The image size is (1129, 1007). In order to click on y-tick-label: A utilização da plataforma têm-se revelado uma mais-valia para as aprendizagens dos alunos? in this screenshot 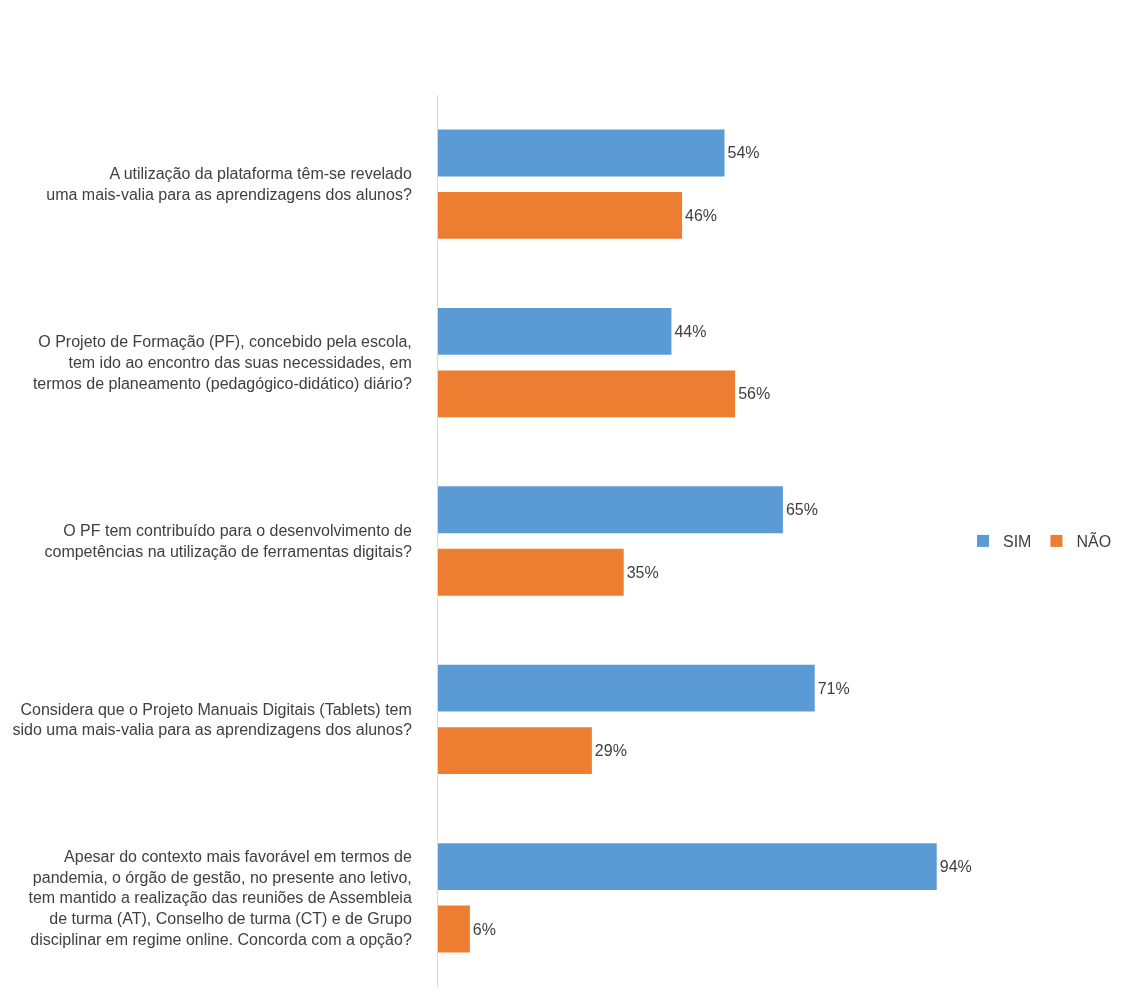, I will do `click(229, 184)`.